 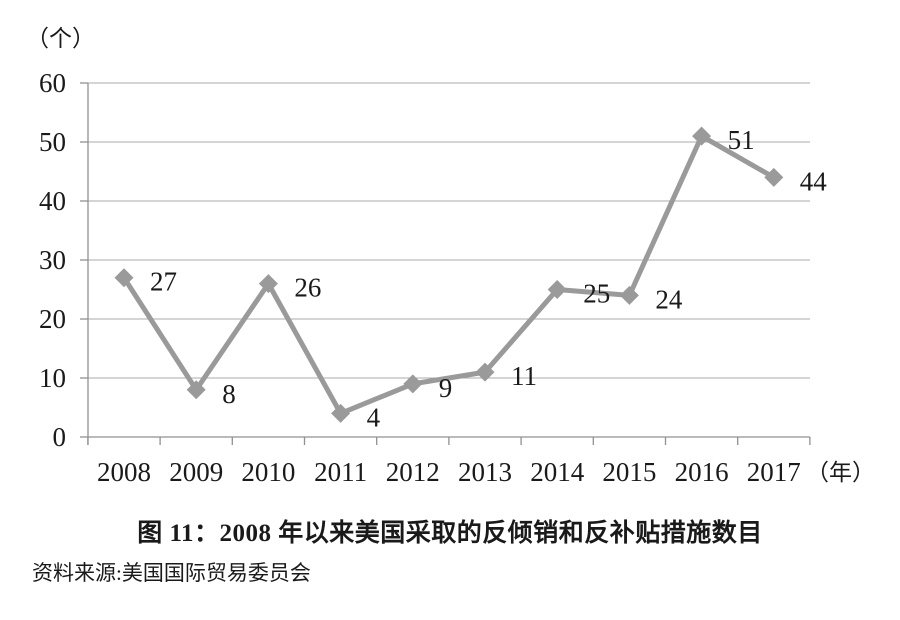 I want to click on data-point-label: 26, so click(x=307, y=288).